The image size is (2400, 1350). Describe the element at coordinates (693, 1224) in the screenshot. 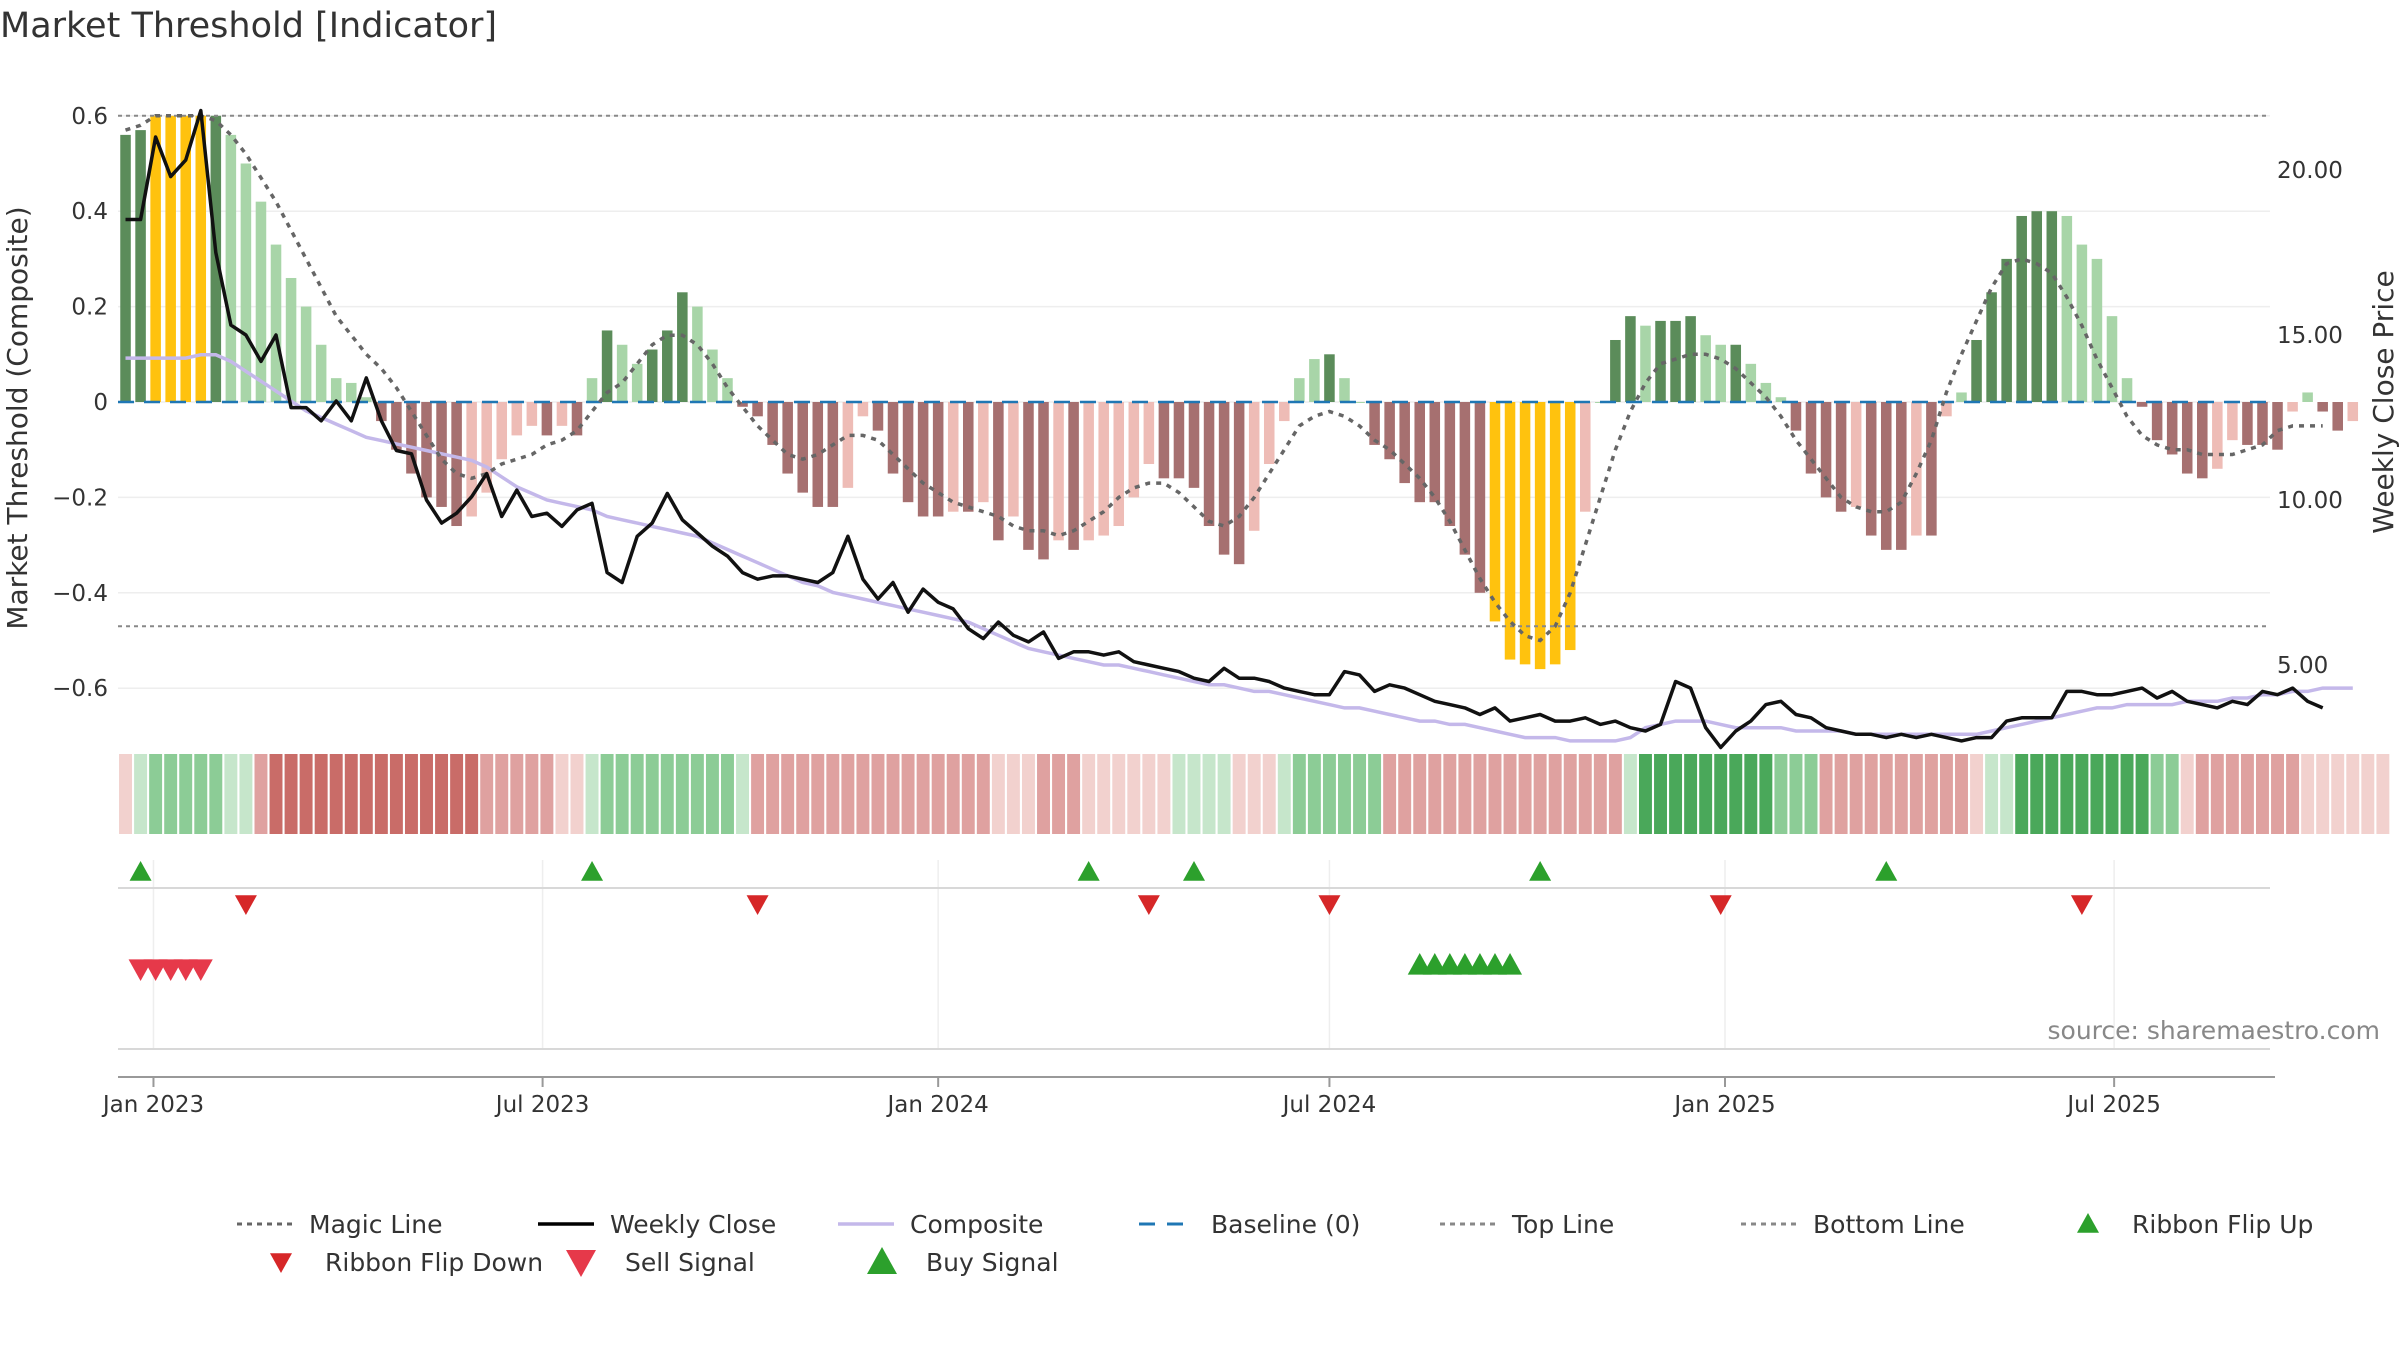

I see `legend-label: Weekly Close` at that location.